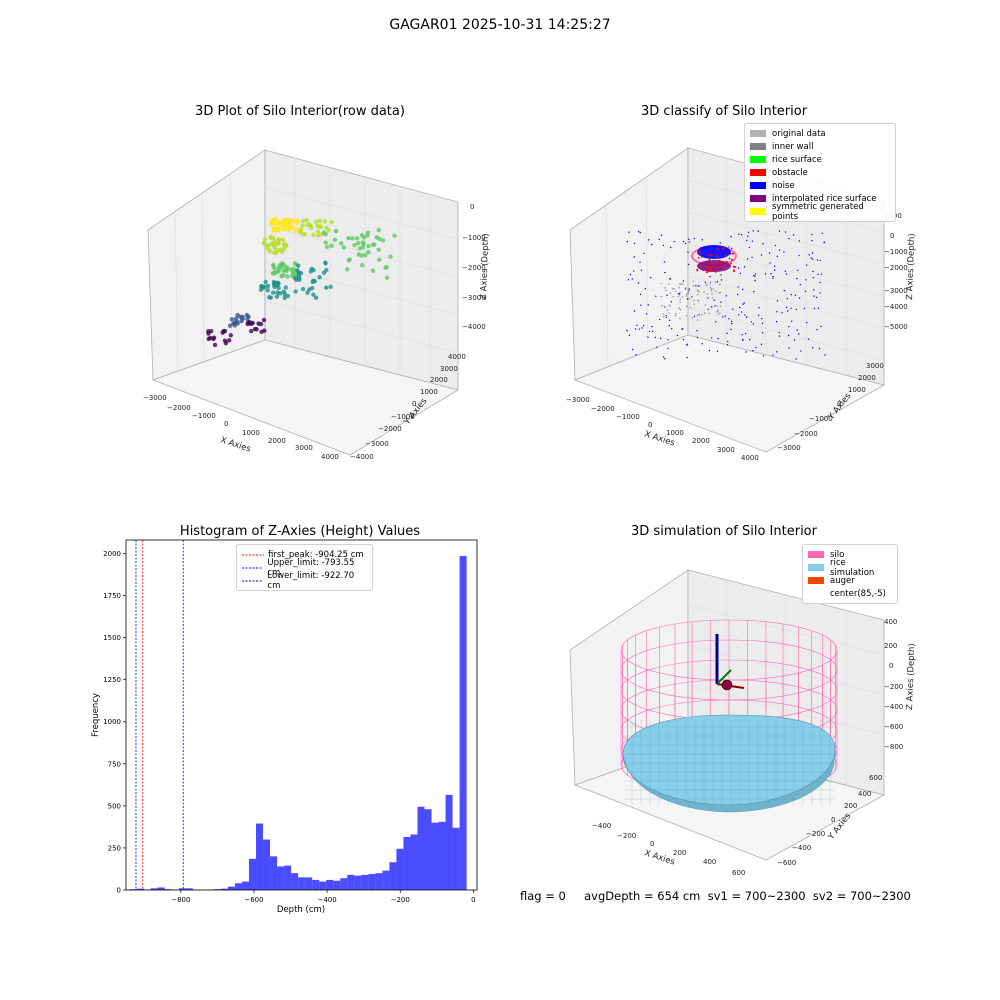  Describe the element at coordinates (429, 392) in the screenshot. I see `y-tick: 1000` at that location.